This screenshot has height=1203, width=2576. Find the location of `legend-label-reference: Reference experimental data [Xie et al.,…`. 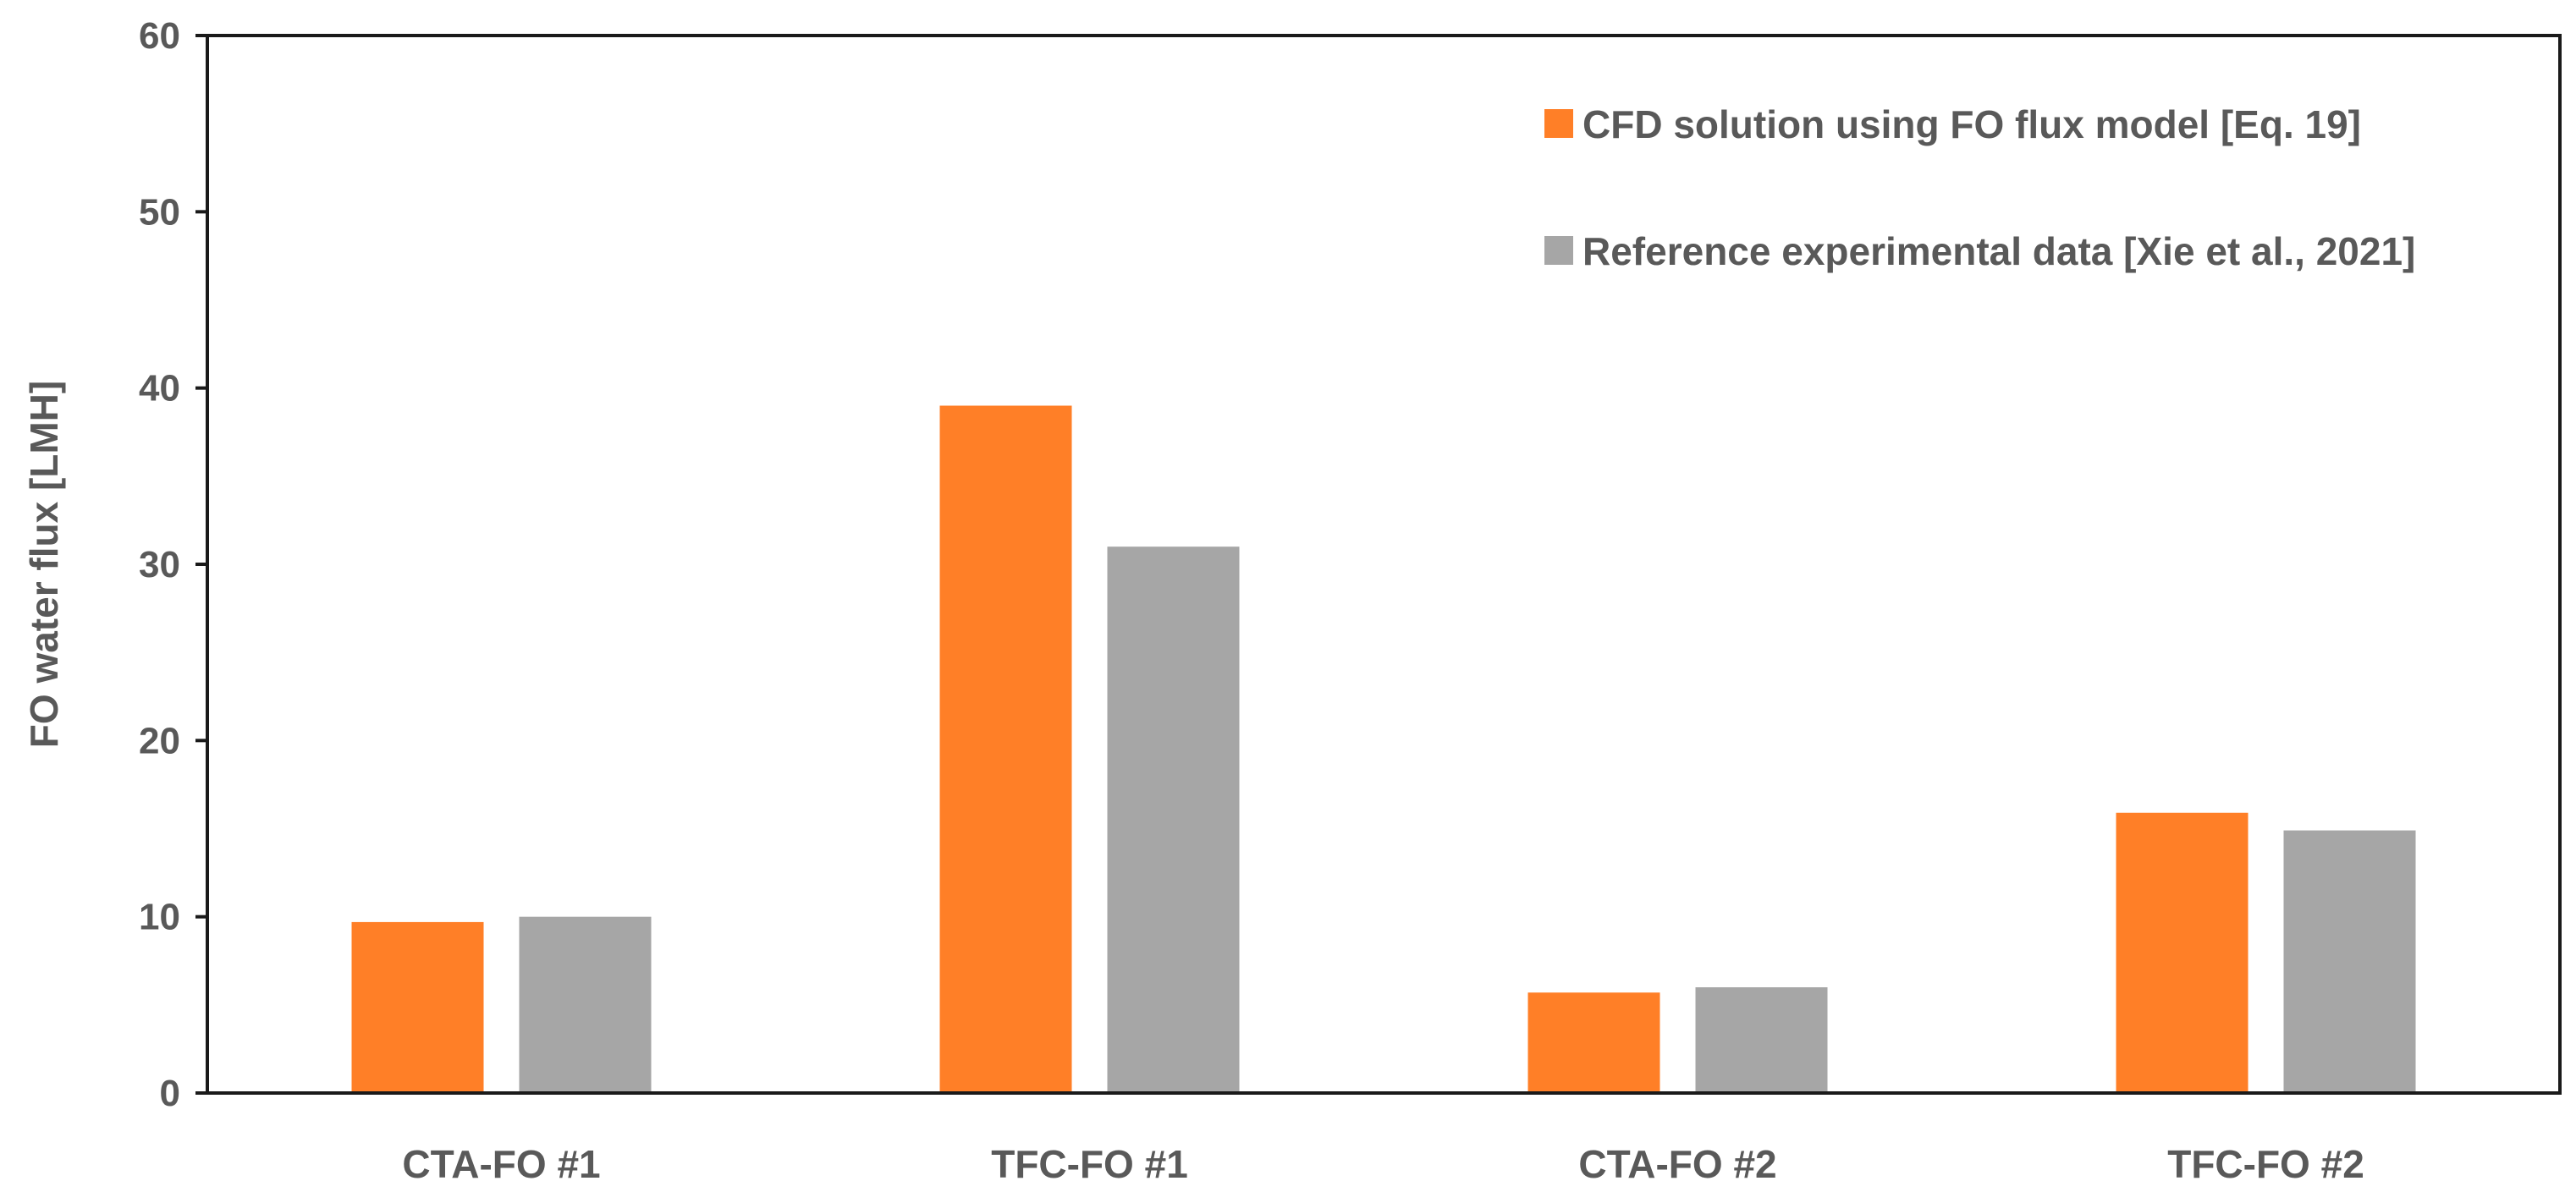

legend-label-reference: Reference experimental data [Xie et al.,… is located at coordinates (1998, 251).